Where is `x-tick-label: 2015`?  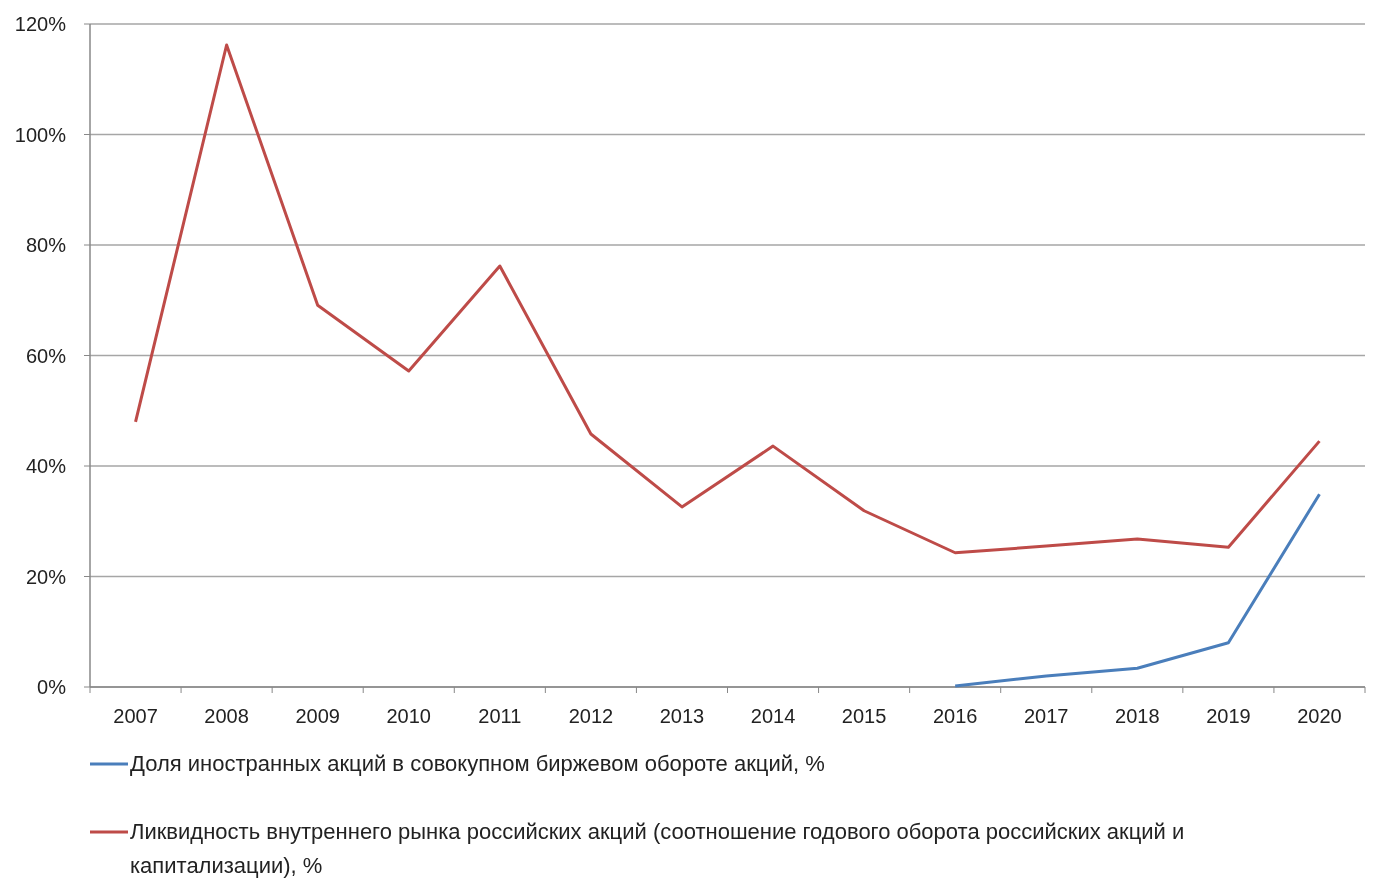 x-tick-label: 2015 is located at coordinates (864, 716).